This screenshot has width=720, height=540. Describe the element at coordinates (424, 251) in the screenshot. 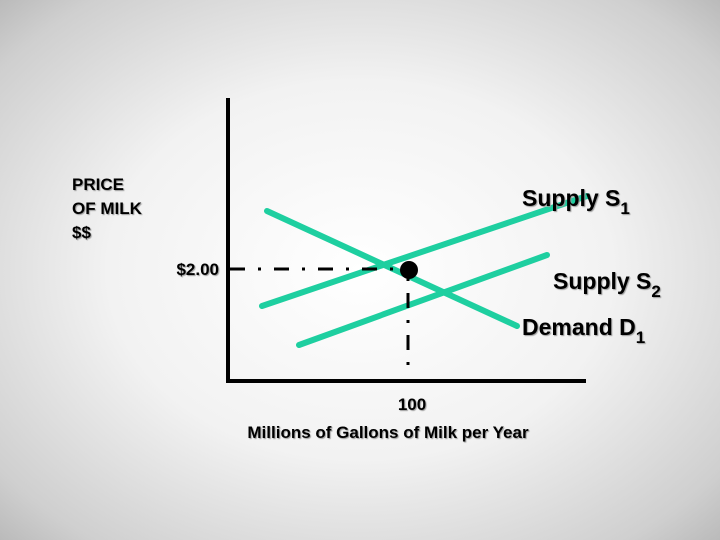

I see `supply-s1-curve` at that location.